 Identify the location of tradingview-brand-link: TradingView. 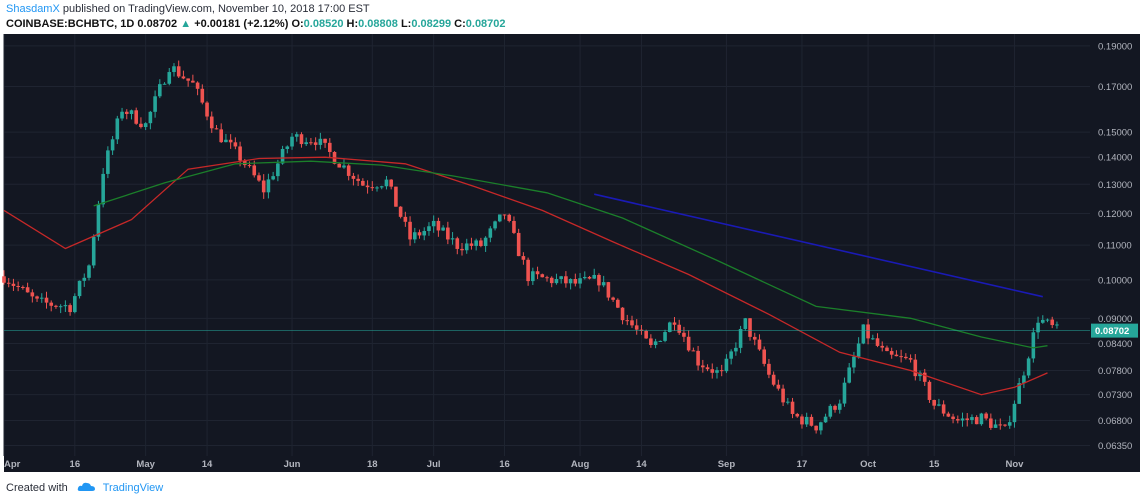
(133, 488).